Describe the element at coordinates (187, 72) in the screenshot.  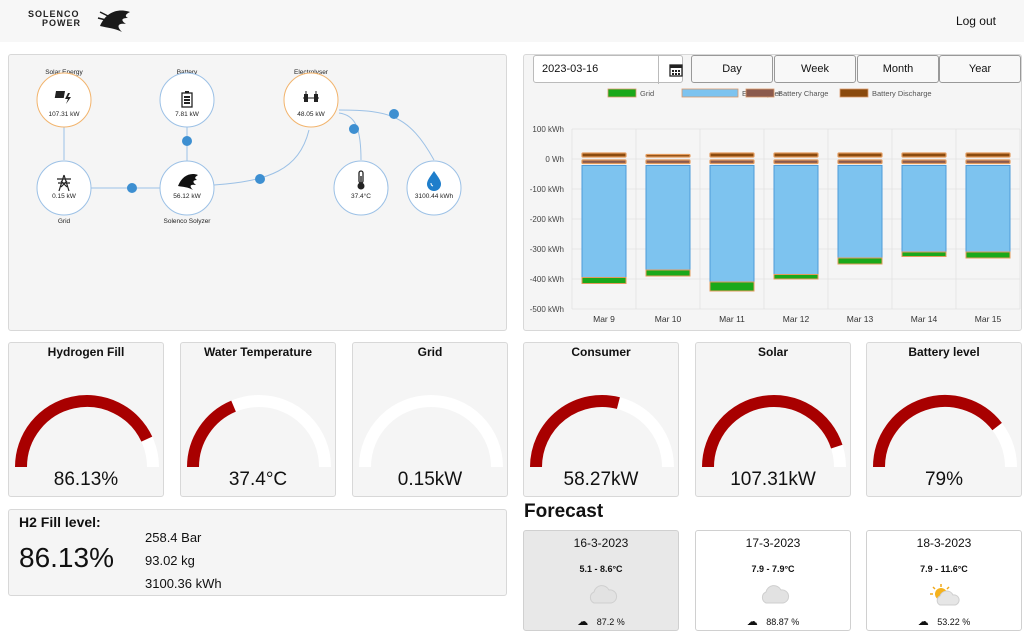
I see `battery-label: Battery` at that location.